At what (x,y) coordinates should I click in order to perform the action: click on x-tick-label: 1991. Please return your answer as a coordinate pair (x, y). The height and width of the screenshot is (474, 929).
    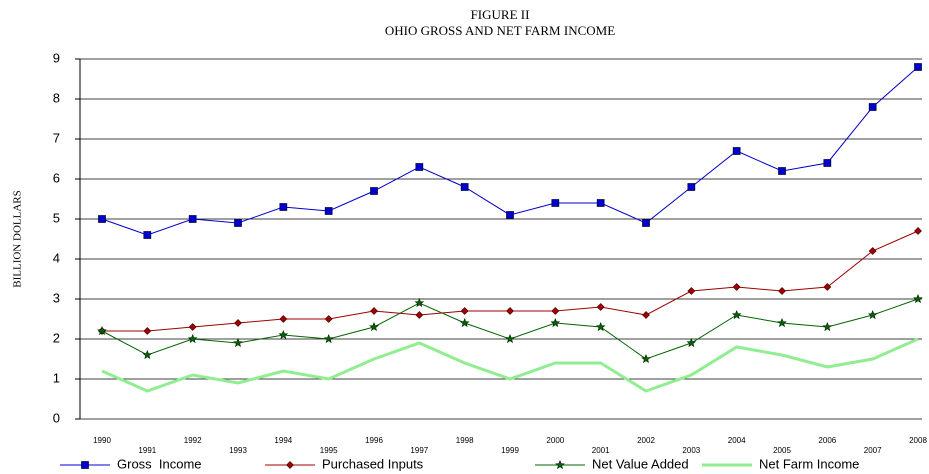
    Looking at the image, I should click on (147, 450).